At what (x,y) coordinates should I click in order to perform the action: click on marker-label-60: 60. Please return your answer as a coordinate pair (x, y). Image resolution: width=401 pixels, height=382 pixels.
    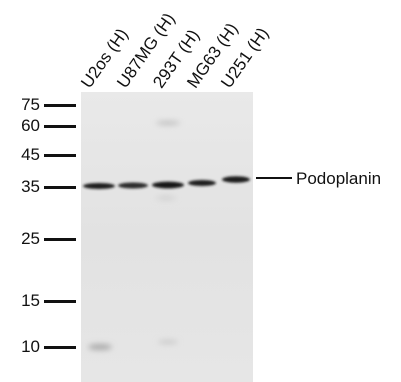
    Looking at the image, I should click on (30, 125).